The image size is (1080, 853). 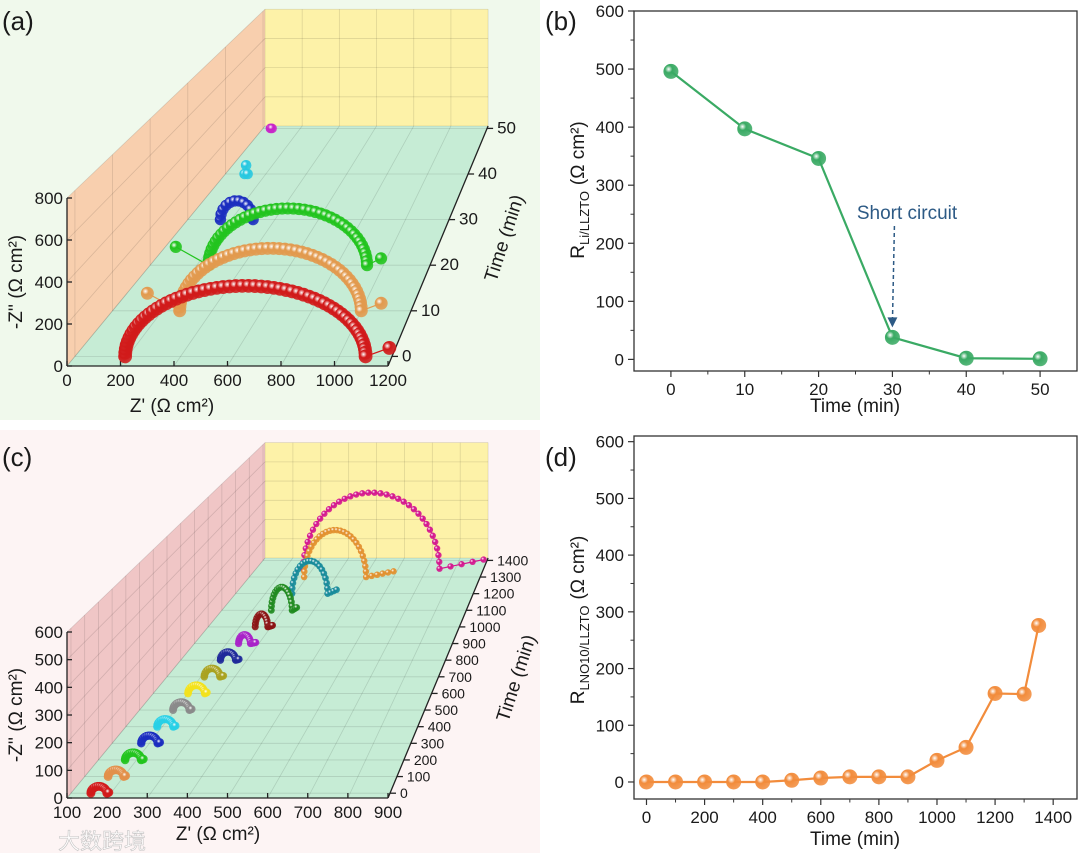 What do you see at coordinates (377, 68) in the screenshot?
I see `back-wall` at bounding box center [377, 68].